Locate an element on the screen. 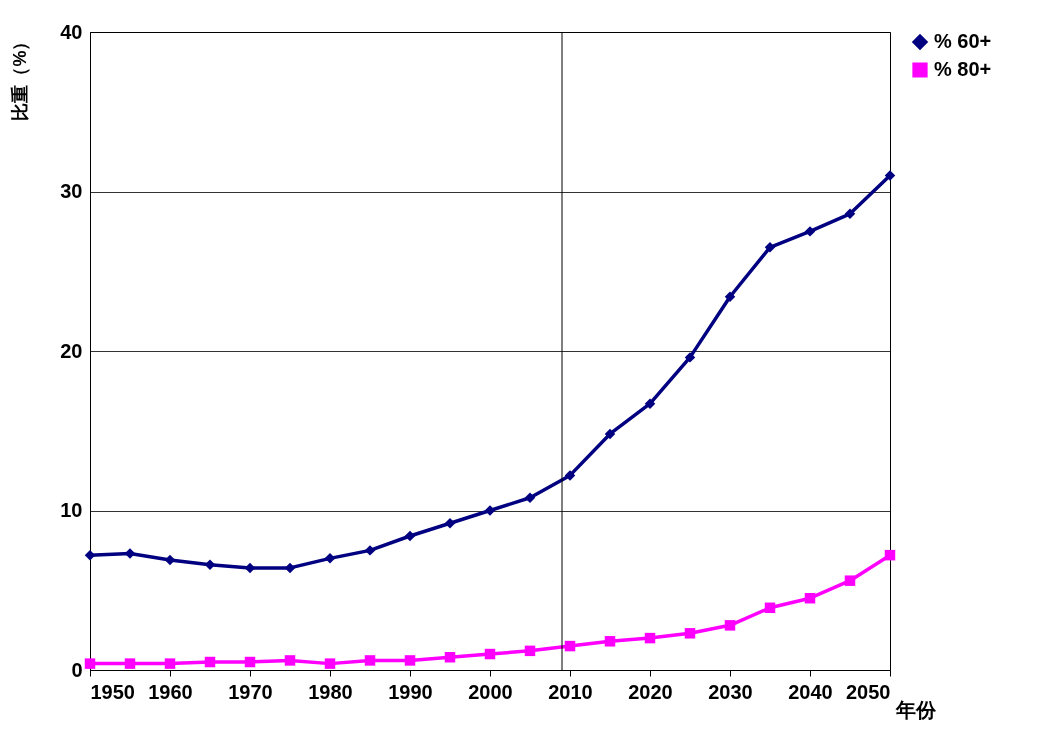  legend-label: % 80+ is located at coordinates (963, 69).